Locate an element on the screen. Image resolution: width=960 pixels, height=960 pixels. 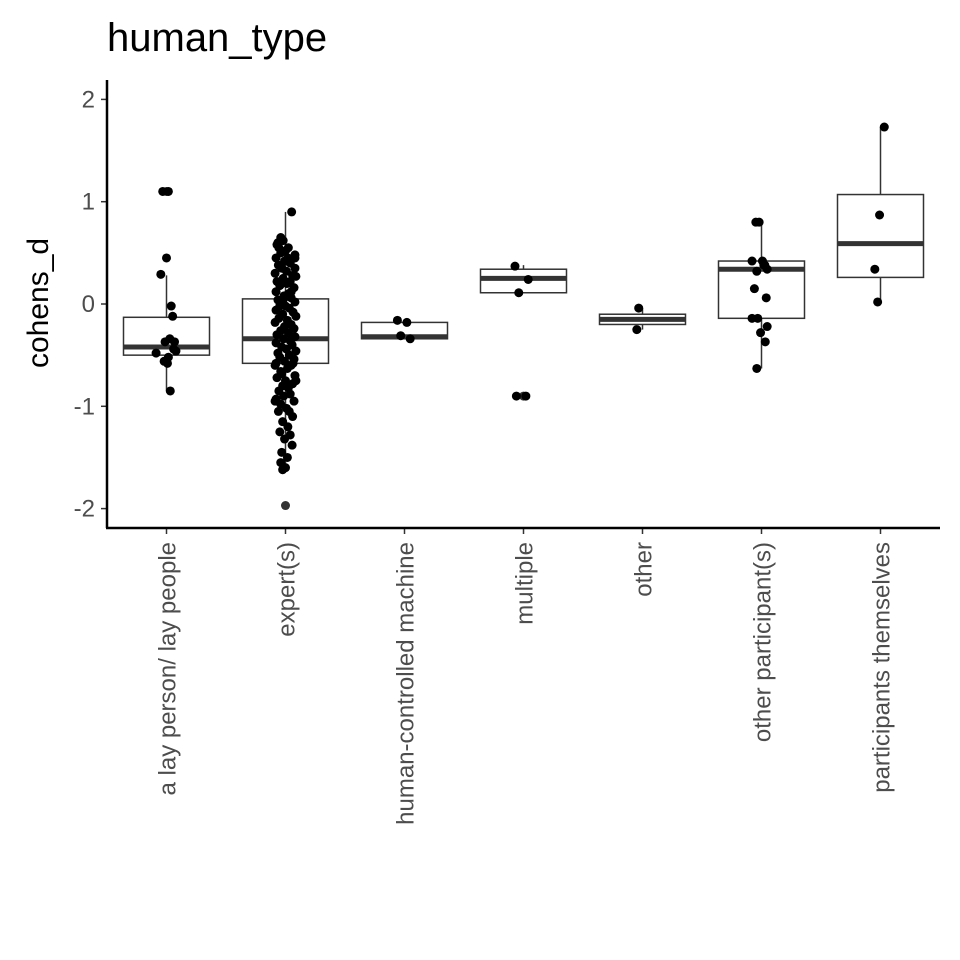
y-axis-label: cohens_d is located at coordinates (38, 303).